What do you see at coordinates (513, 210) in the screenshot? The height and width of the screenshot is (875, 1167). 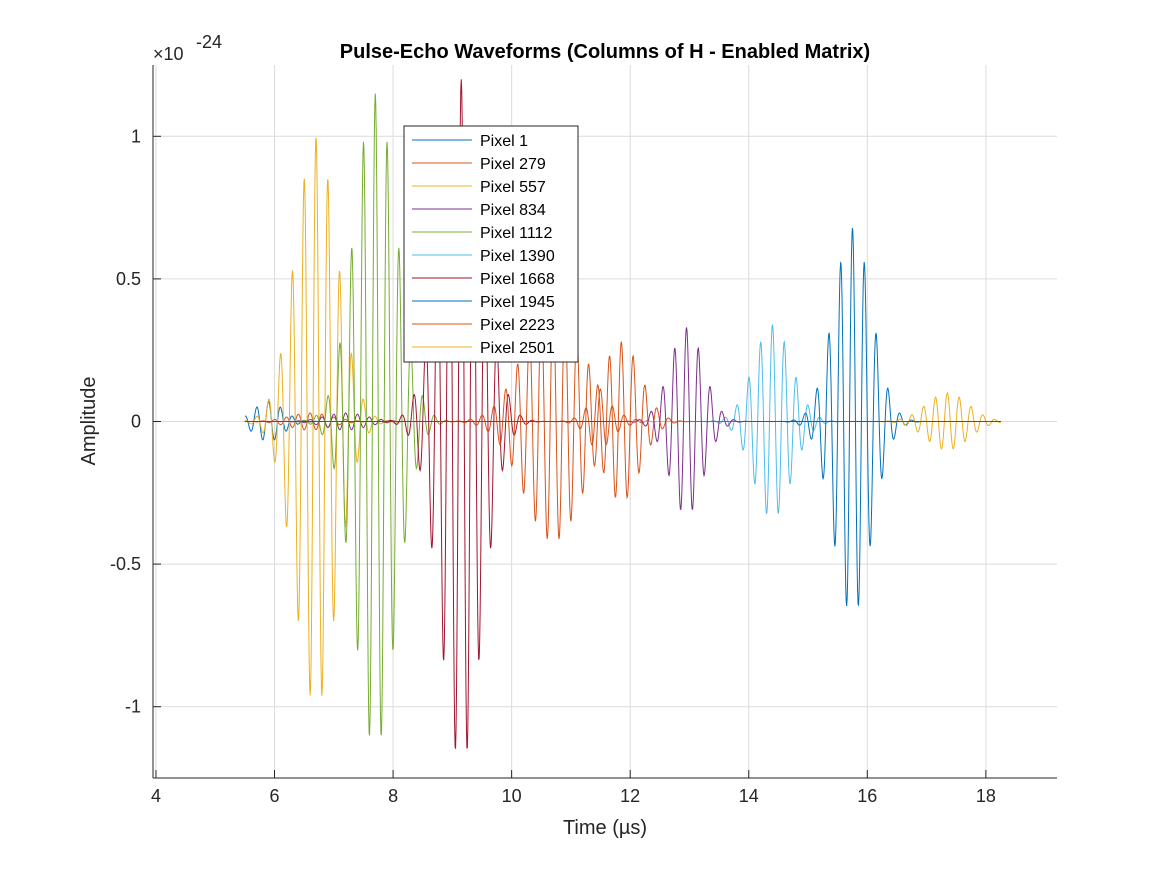 I see `legend-entry: Pixel 834` at bounding box center [513, 210].